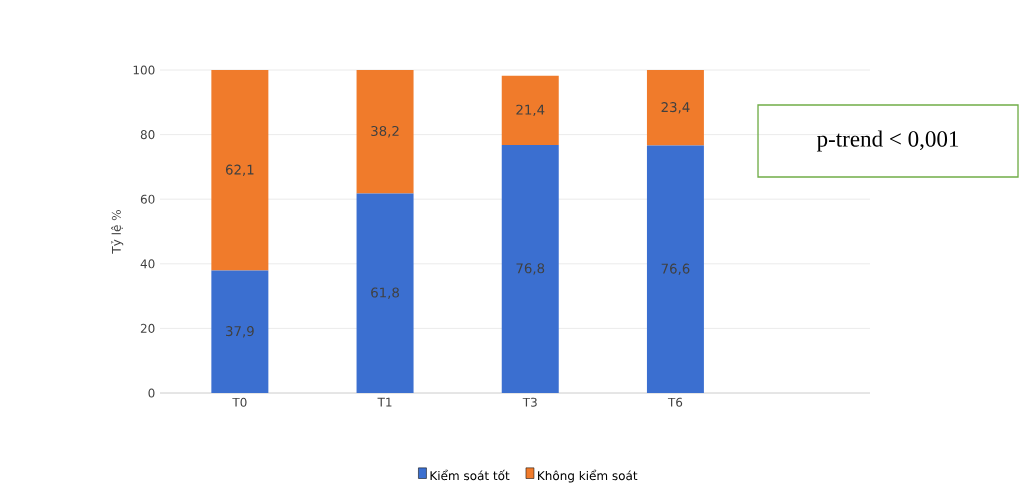 Image resolution: width=1028 pixels, height=504 pixels. I want to click on legend-label: Kiểm soát tốt, so click(470, 475).